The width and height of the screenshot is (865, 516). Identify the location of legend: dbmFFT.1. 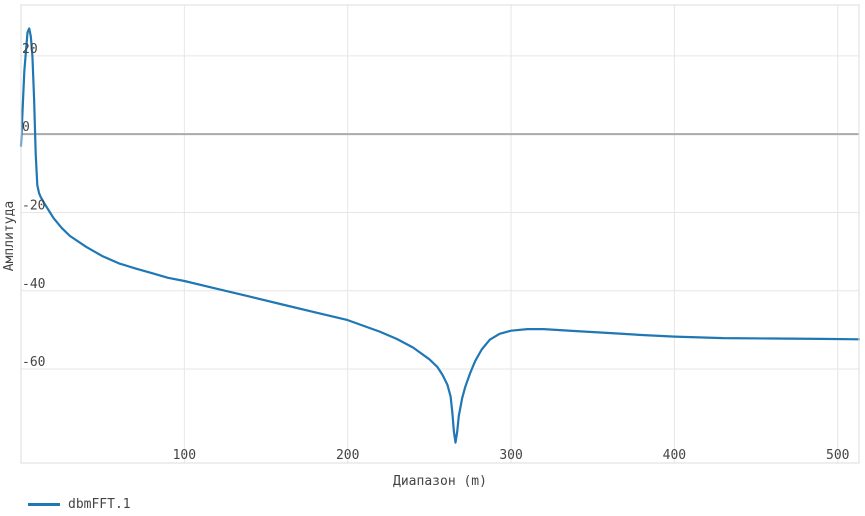
(79, 504).